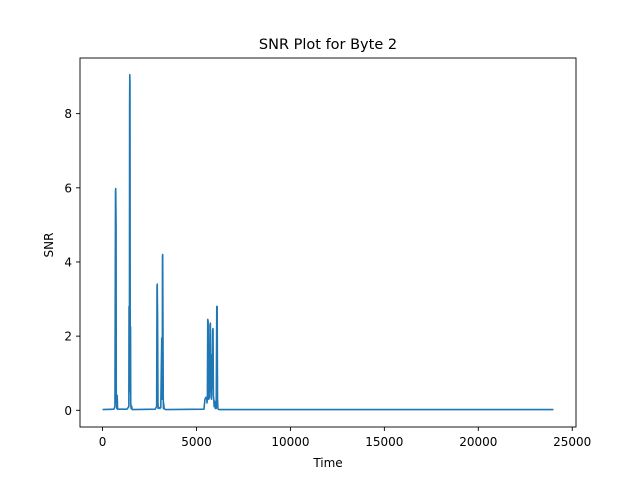 The image size is (640, 484). Describe the element at coordinates (68, 262) in the screenshot. I see `y-tick-label: 4` at that location.